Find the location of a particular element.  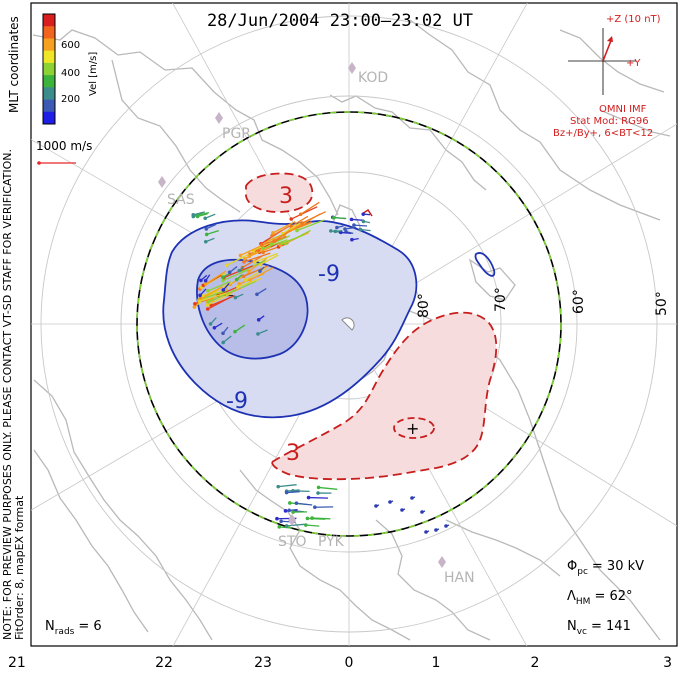

radar-label-pgr: PGR is located at coordinates (236, 134).